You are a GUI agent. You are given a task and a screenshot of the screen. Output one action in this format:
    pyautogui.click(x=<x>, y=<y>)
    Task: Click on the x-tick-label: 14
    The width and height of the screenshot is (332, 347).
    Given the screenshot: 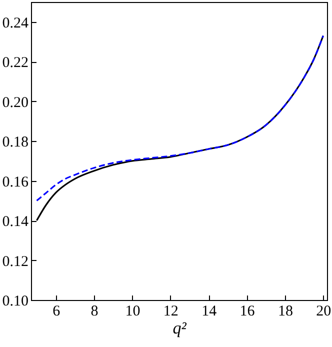 What is the action you would take?
    pyautogui.click(x=210, y=312)
    